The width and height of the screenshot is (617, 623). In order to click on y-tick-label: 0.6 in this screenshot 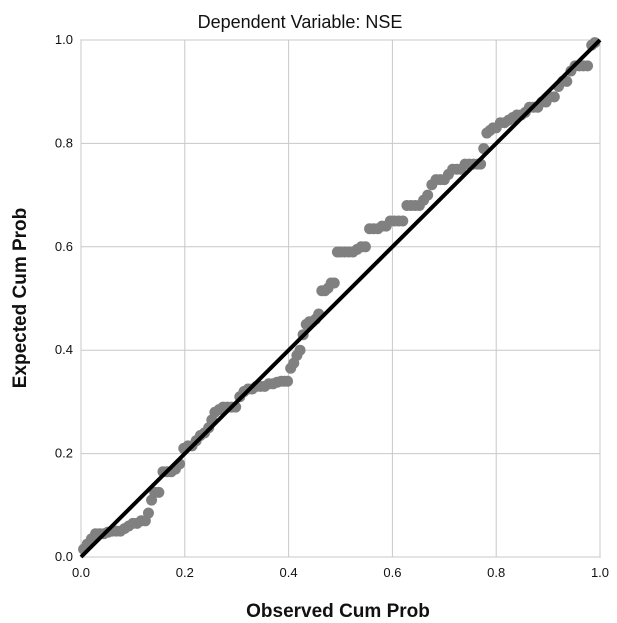, I will do `click(64, 246)`.